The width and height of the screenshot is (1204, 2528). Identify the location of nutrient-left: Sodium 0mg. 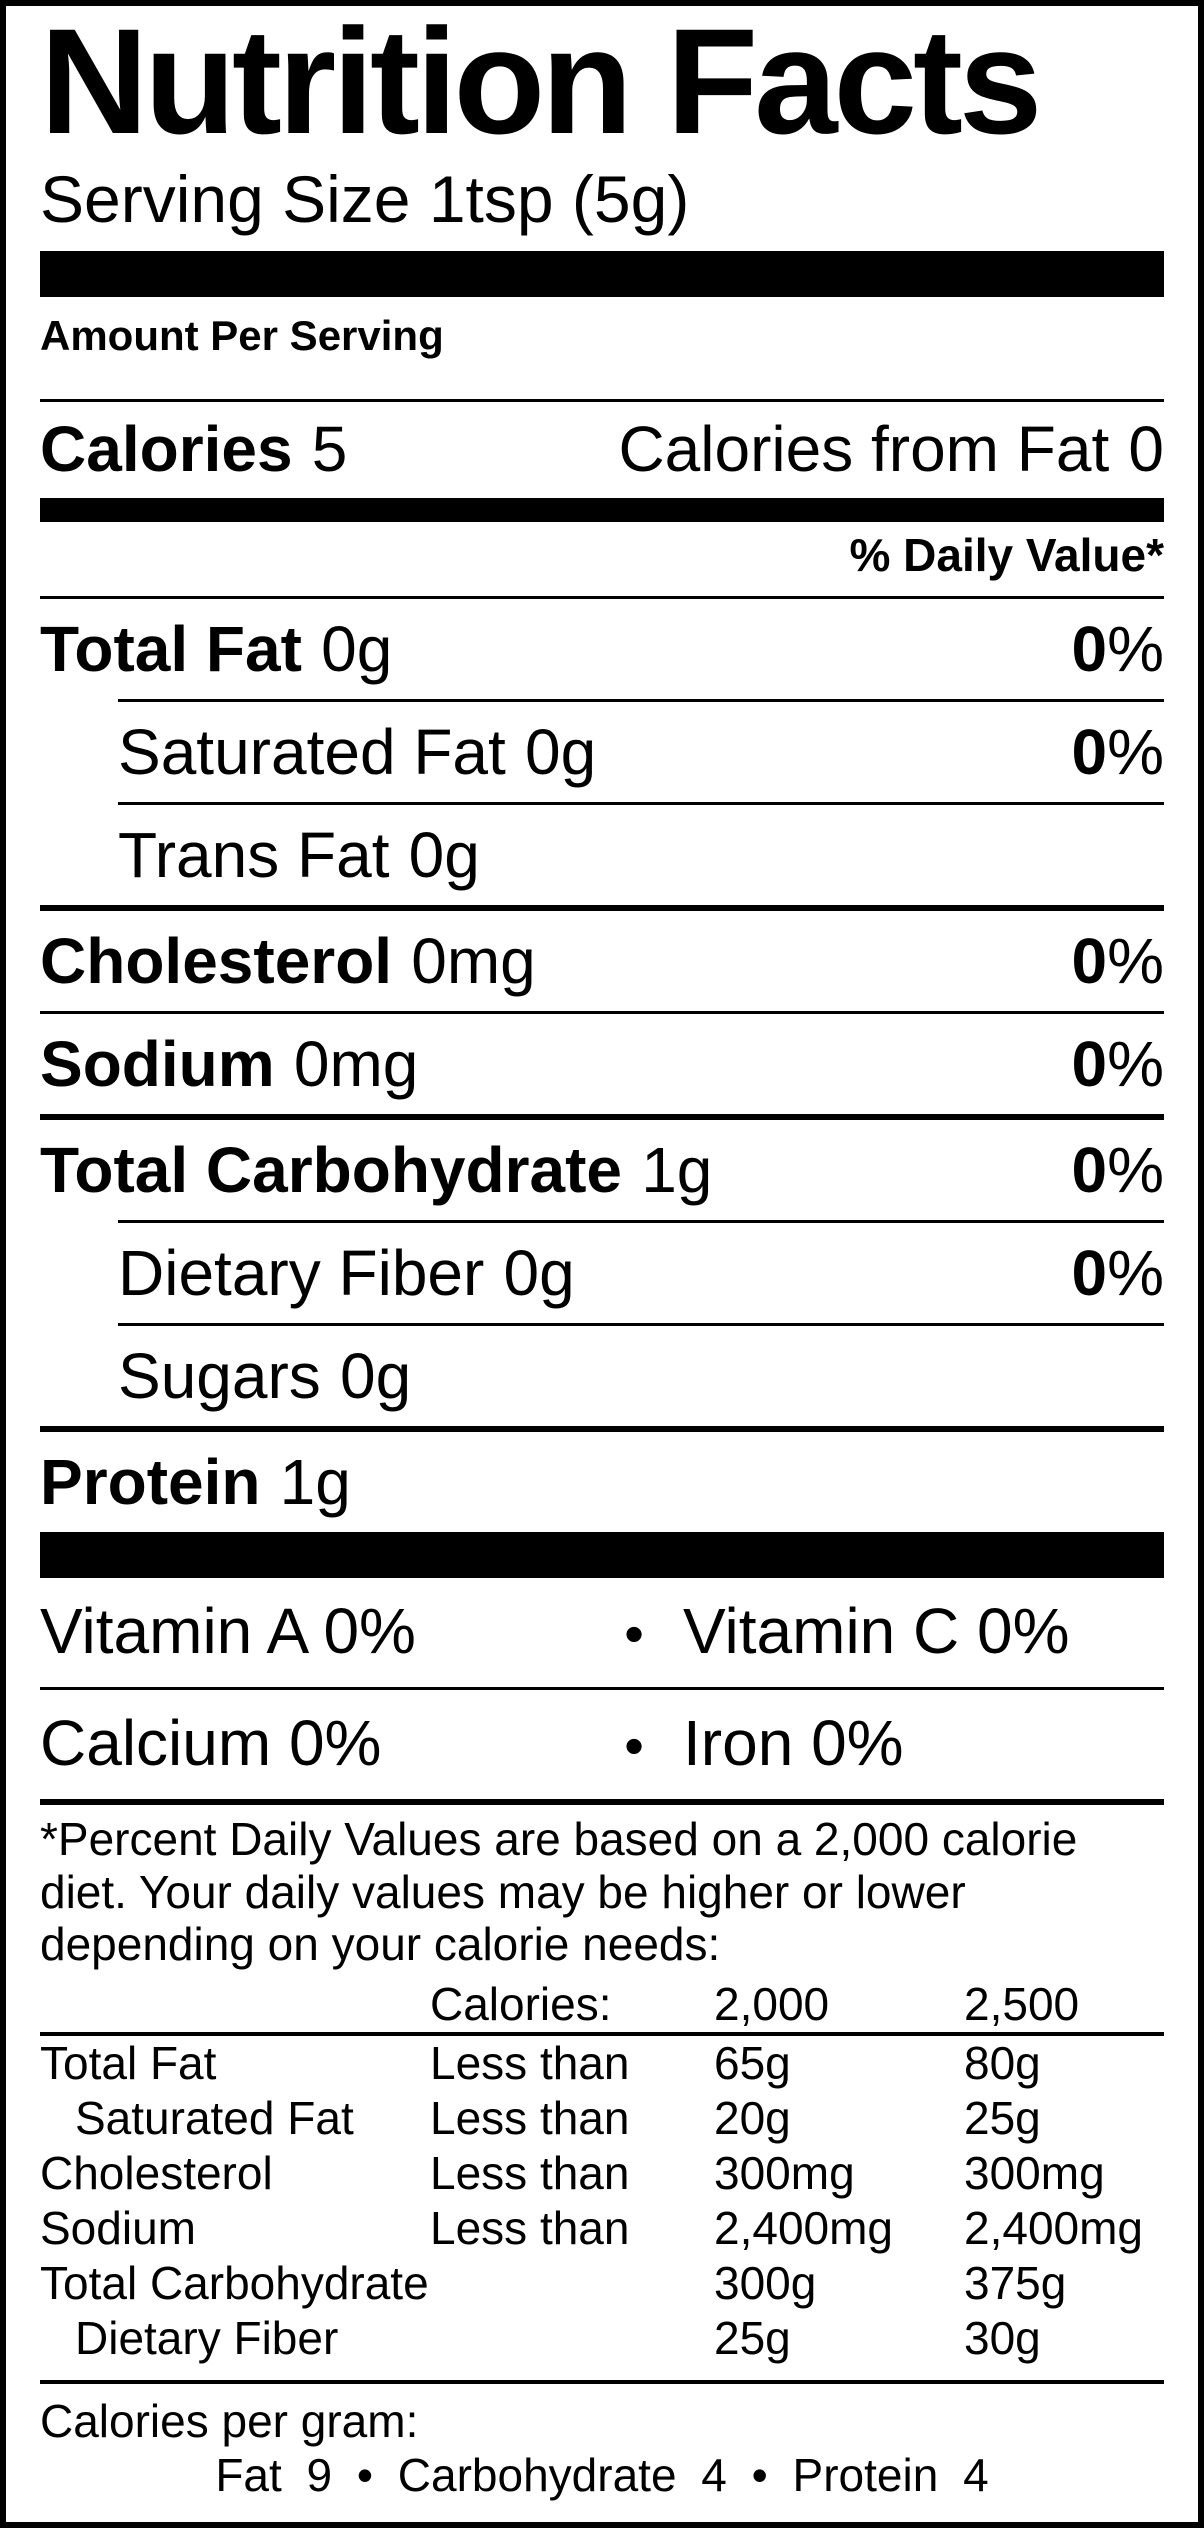
(229, 1064).